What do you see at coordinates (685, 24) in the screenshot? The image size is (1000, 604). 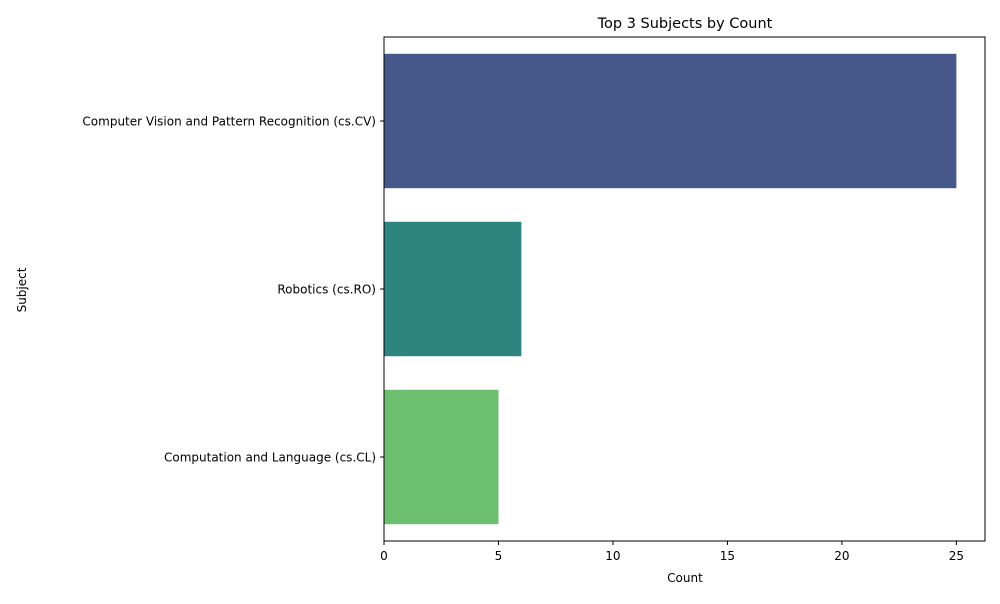 I see `chart-title: Top 3 Subjects by Count` at bounding box center [685, 24].